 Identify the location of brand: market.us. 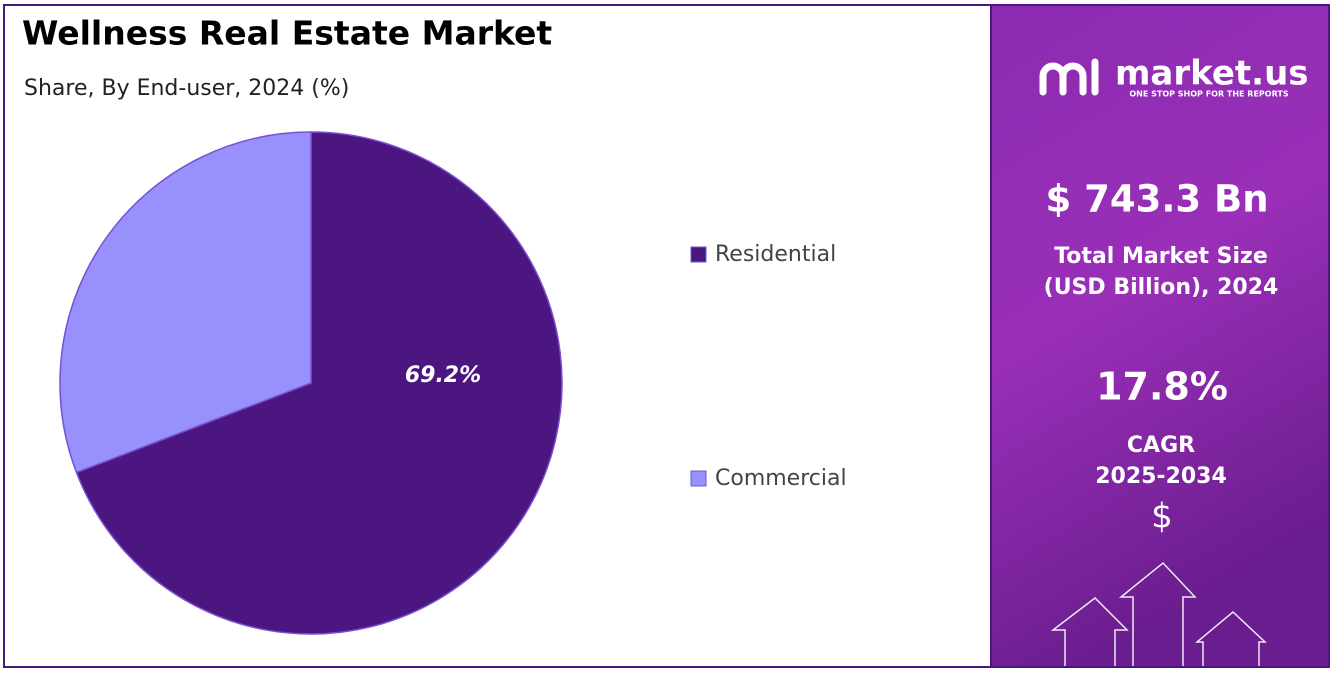
(1212, 74).